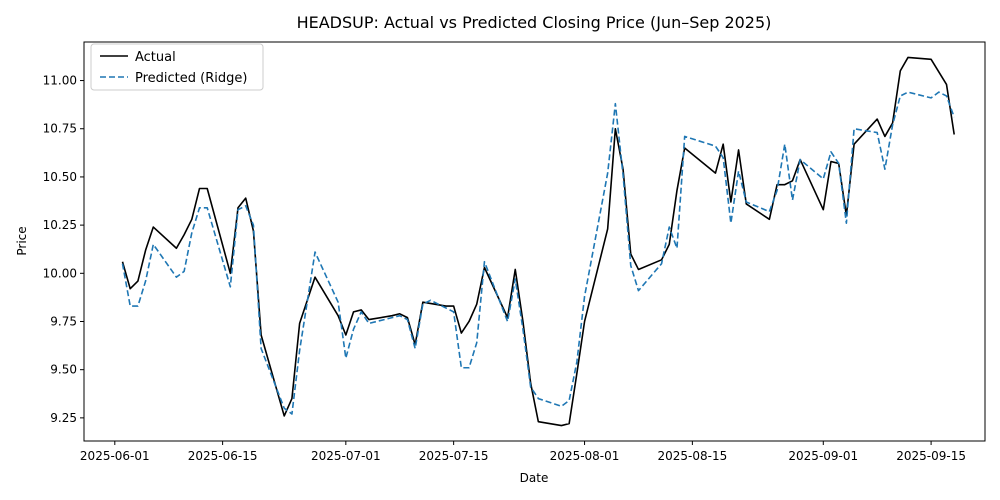 This screenshot has height=500, width=1000. Describe the element at coordinates (823, 456) in the screenshot. I see `x-tick-label: 2025-09-01` at that location.